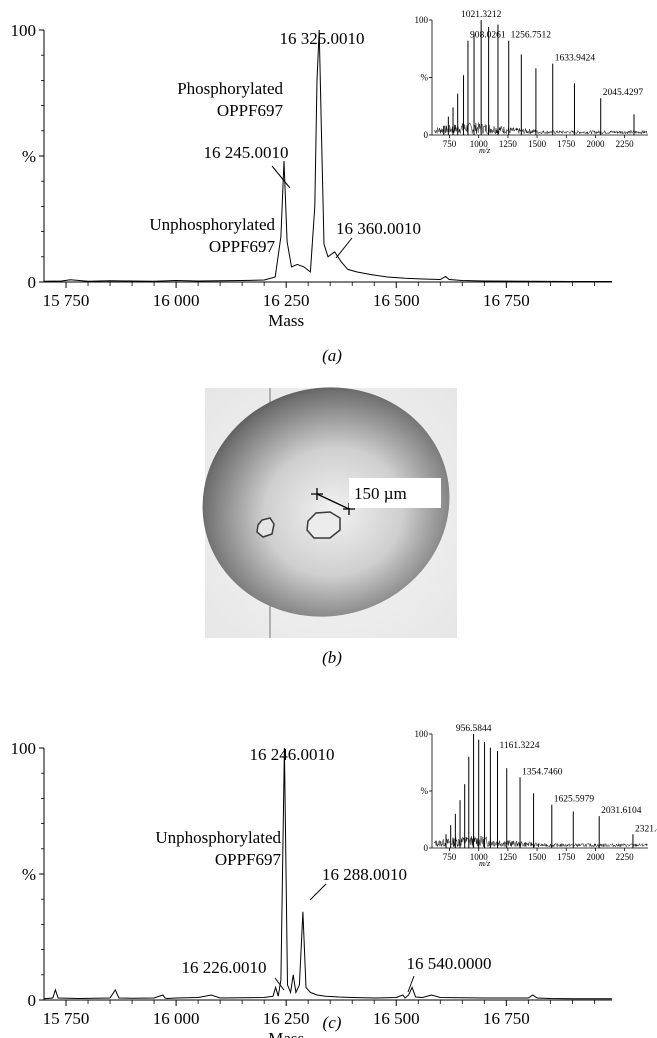 The width and height of the screenshot is (657, 1038). I want to click on panel-b-label: (b), so click(332, 657).